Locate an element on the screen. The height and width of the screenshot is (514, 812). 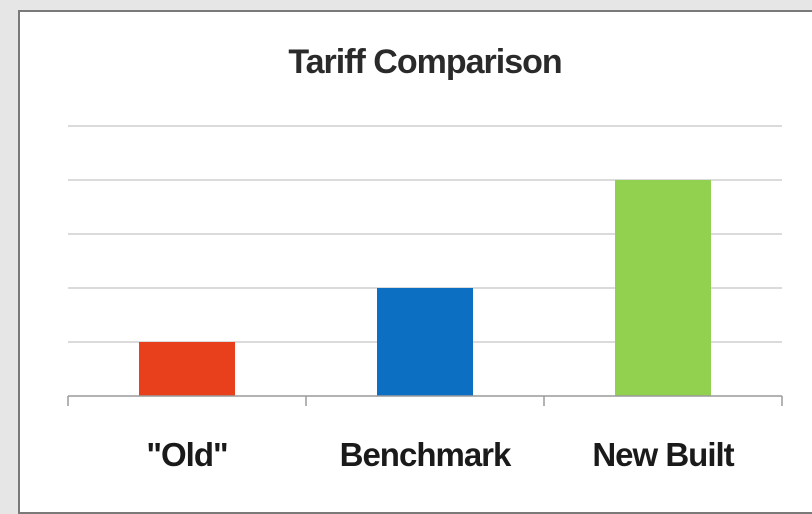
category-labels: "Old" Benchmark New Built is located at coordinates (440, 454).